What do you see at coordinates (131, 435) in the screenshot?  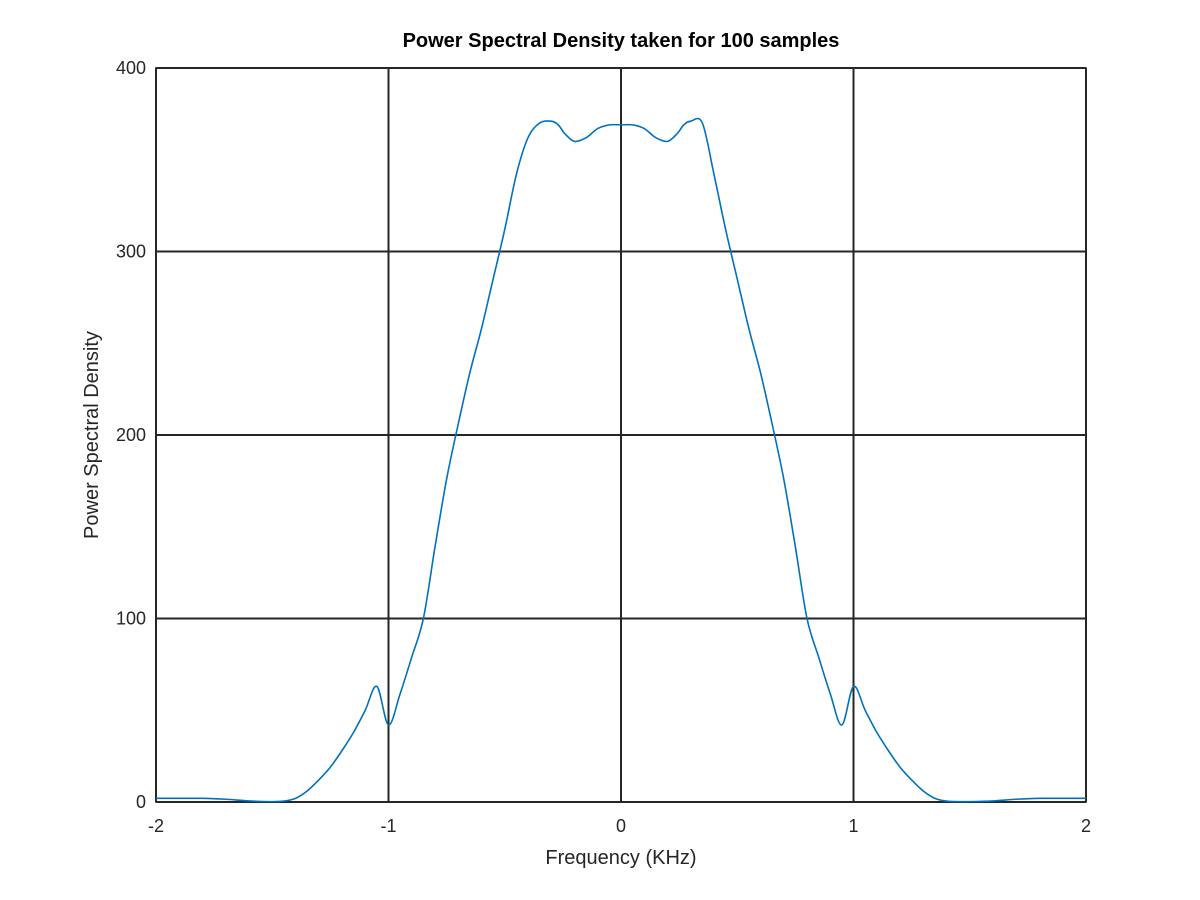 I see `y-tick-label: 200` at bounding box center [131, 435].